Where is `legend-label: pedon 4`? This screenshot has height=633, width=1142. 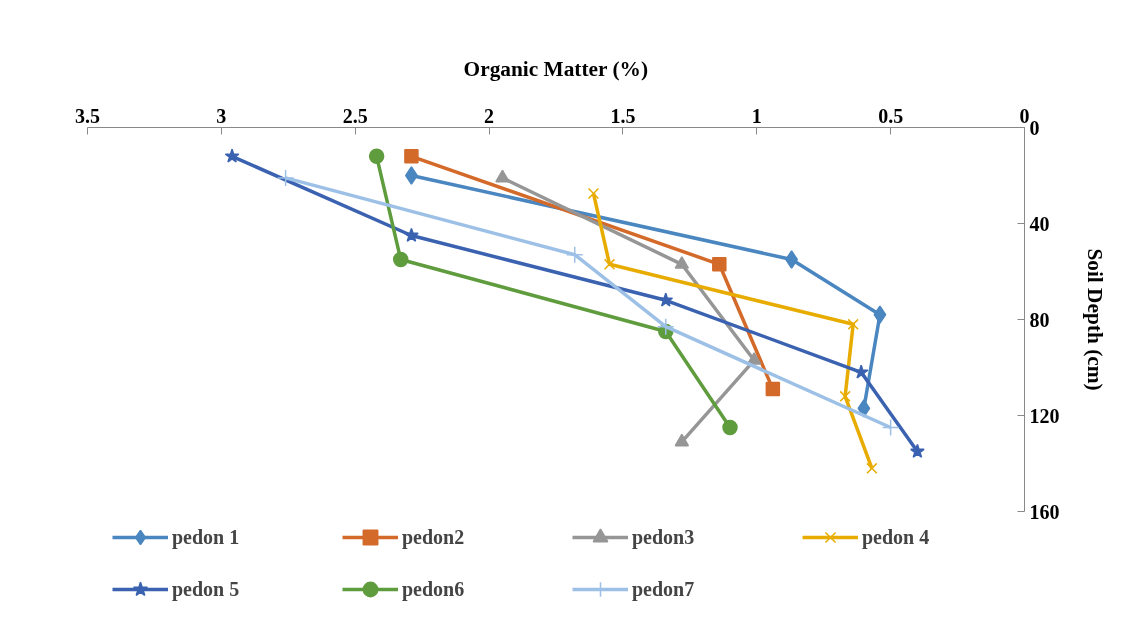
legend-label: pedon 4 is located at coordinates (896, 537).